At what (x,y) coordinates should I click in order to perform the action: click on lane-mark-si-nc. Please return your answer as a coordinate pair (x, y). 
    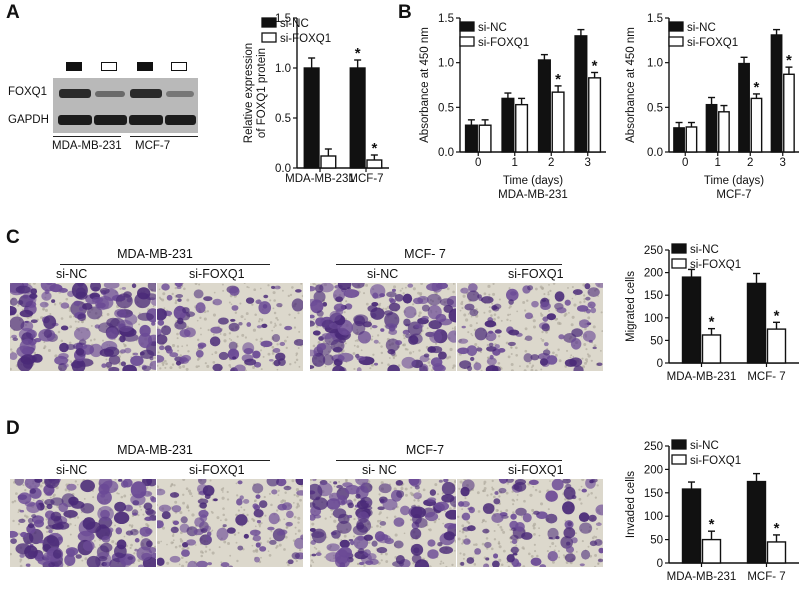
    Looking at the image, I should click on (145, 66).